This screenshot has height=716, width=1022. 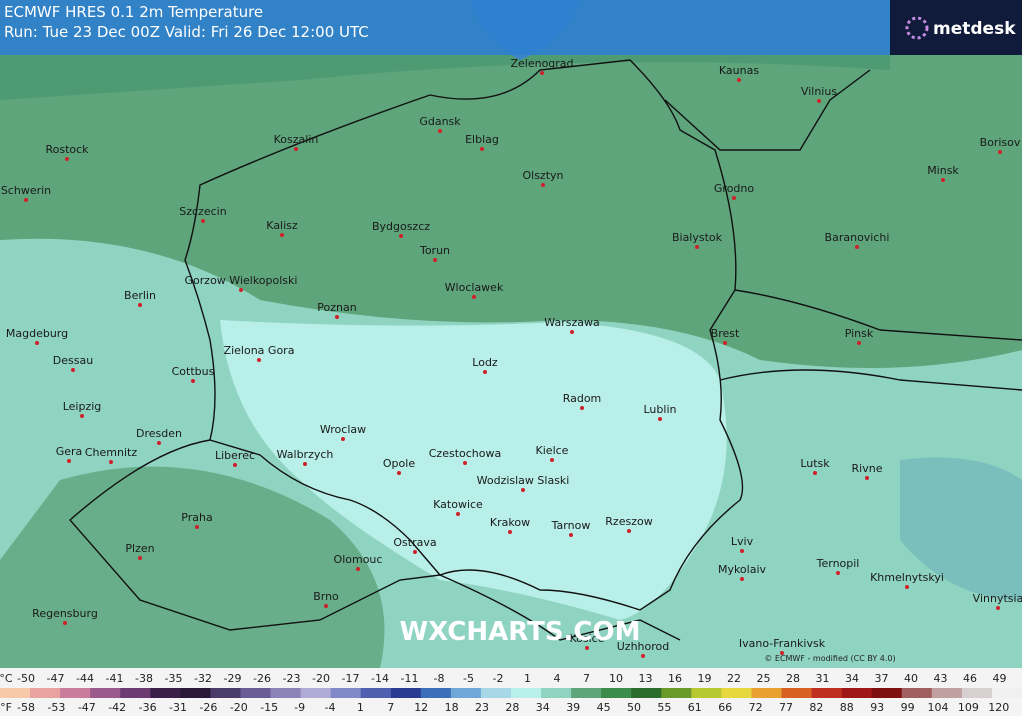 I want to click on city-label: Rivne, so click(x=867, y=468).